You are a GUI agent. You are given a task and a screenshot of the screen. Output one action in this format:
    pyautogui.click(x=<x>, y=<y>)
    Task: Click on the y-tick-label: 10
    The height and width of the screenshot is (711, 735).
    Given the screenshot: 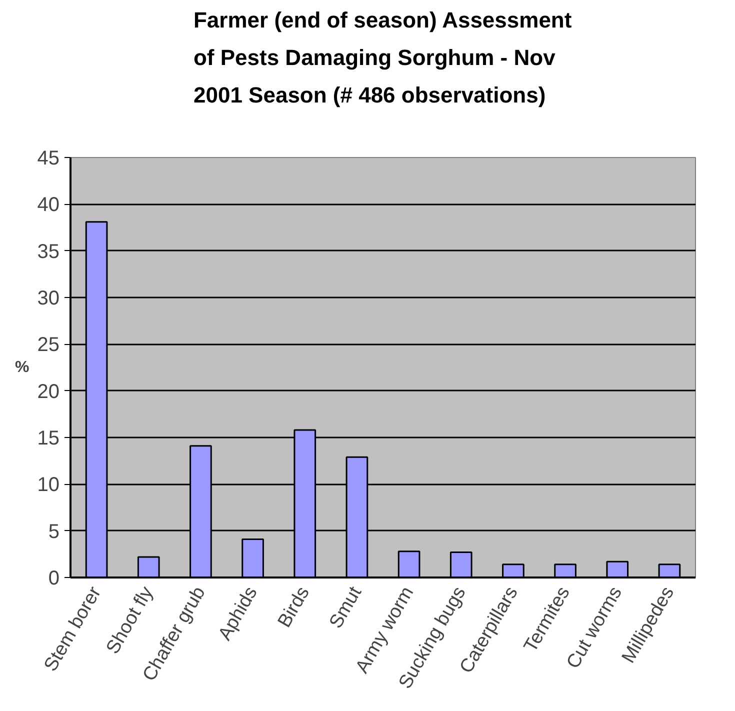 What is the action you would take?
    pyautogui.click(x=48, y=485)
    